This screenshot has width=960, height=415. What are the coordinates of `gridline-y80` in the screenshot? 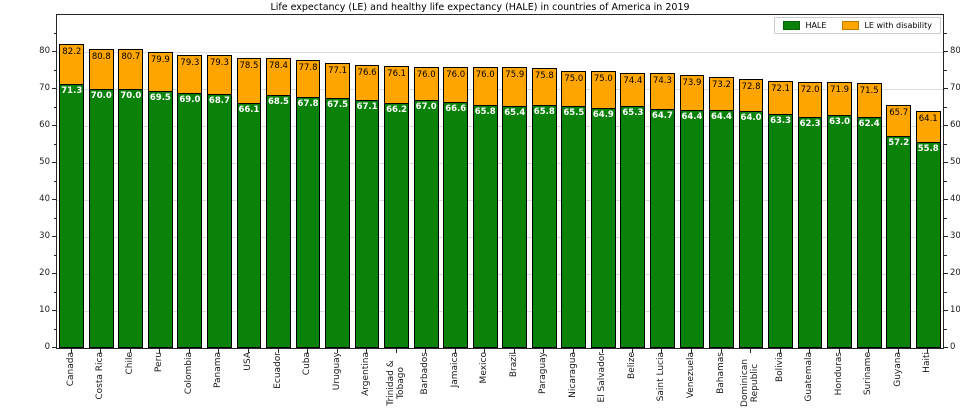 It's located at (500, 52).